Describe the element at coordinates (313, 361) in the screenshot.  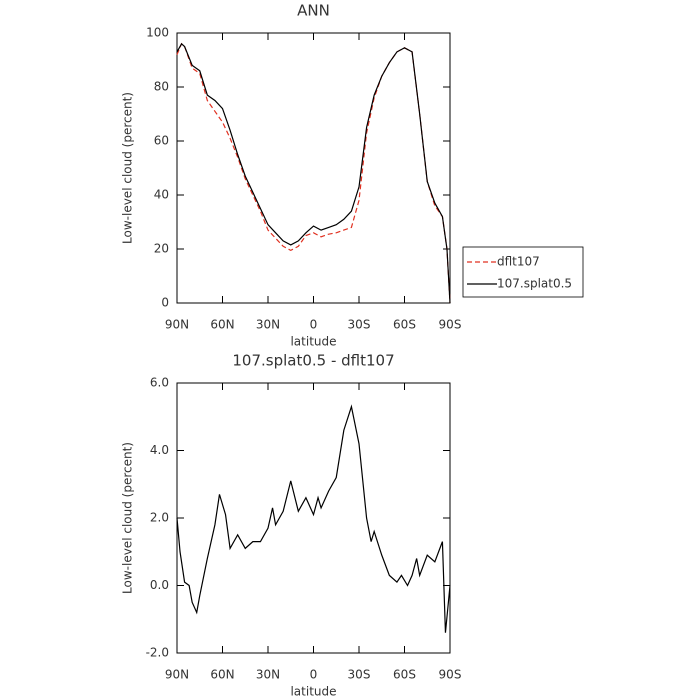
I see `chart-title: 107.splat0.5 - dflt107` at that location.